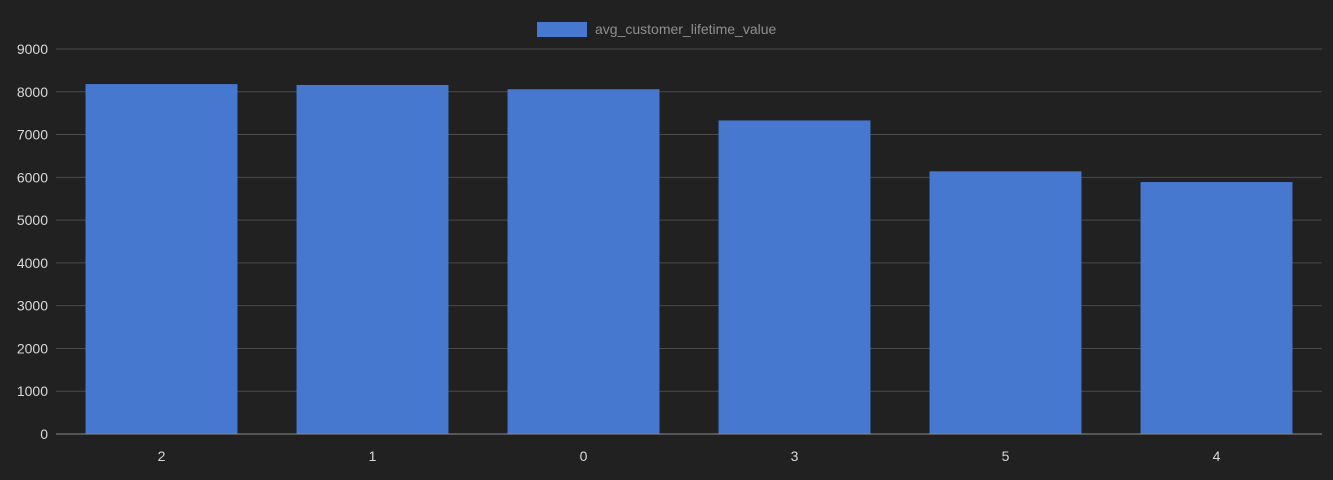 Image resolution: width=1333 pixels, height=480 pixels. What do you see at coordinates (32, 92) in the screenshot?
I see `y-tick-label: 8000` at bounding box center [32, 92].